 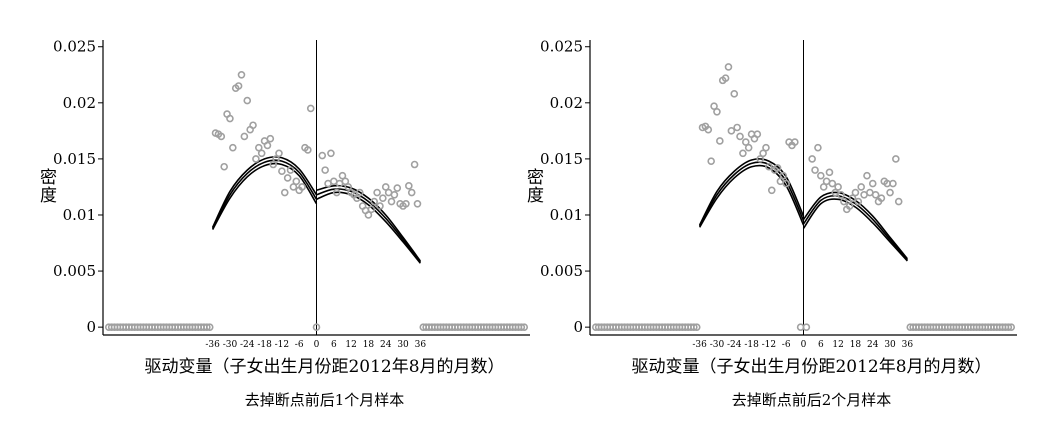 What do you see at coordinates (212, 345) in the screenshot?
I see `x-tick-label: -36` at bounding box center [212, 345].